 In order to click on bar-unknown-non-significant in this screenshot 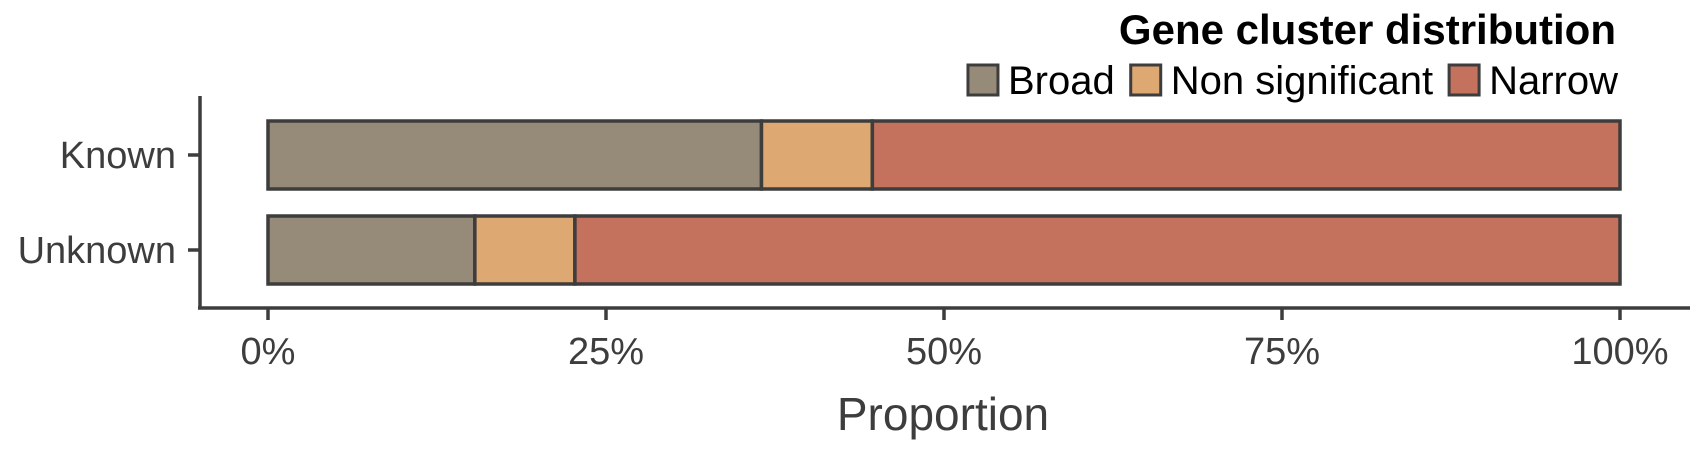, I will do `click(525, 250)`.